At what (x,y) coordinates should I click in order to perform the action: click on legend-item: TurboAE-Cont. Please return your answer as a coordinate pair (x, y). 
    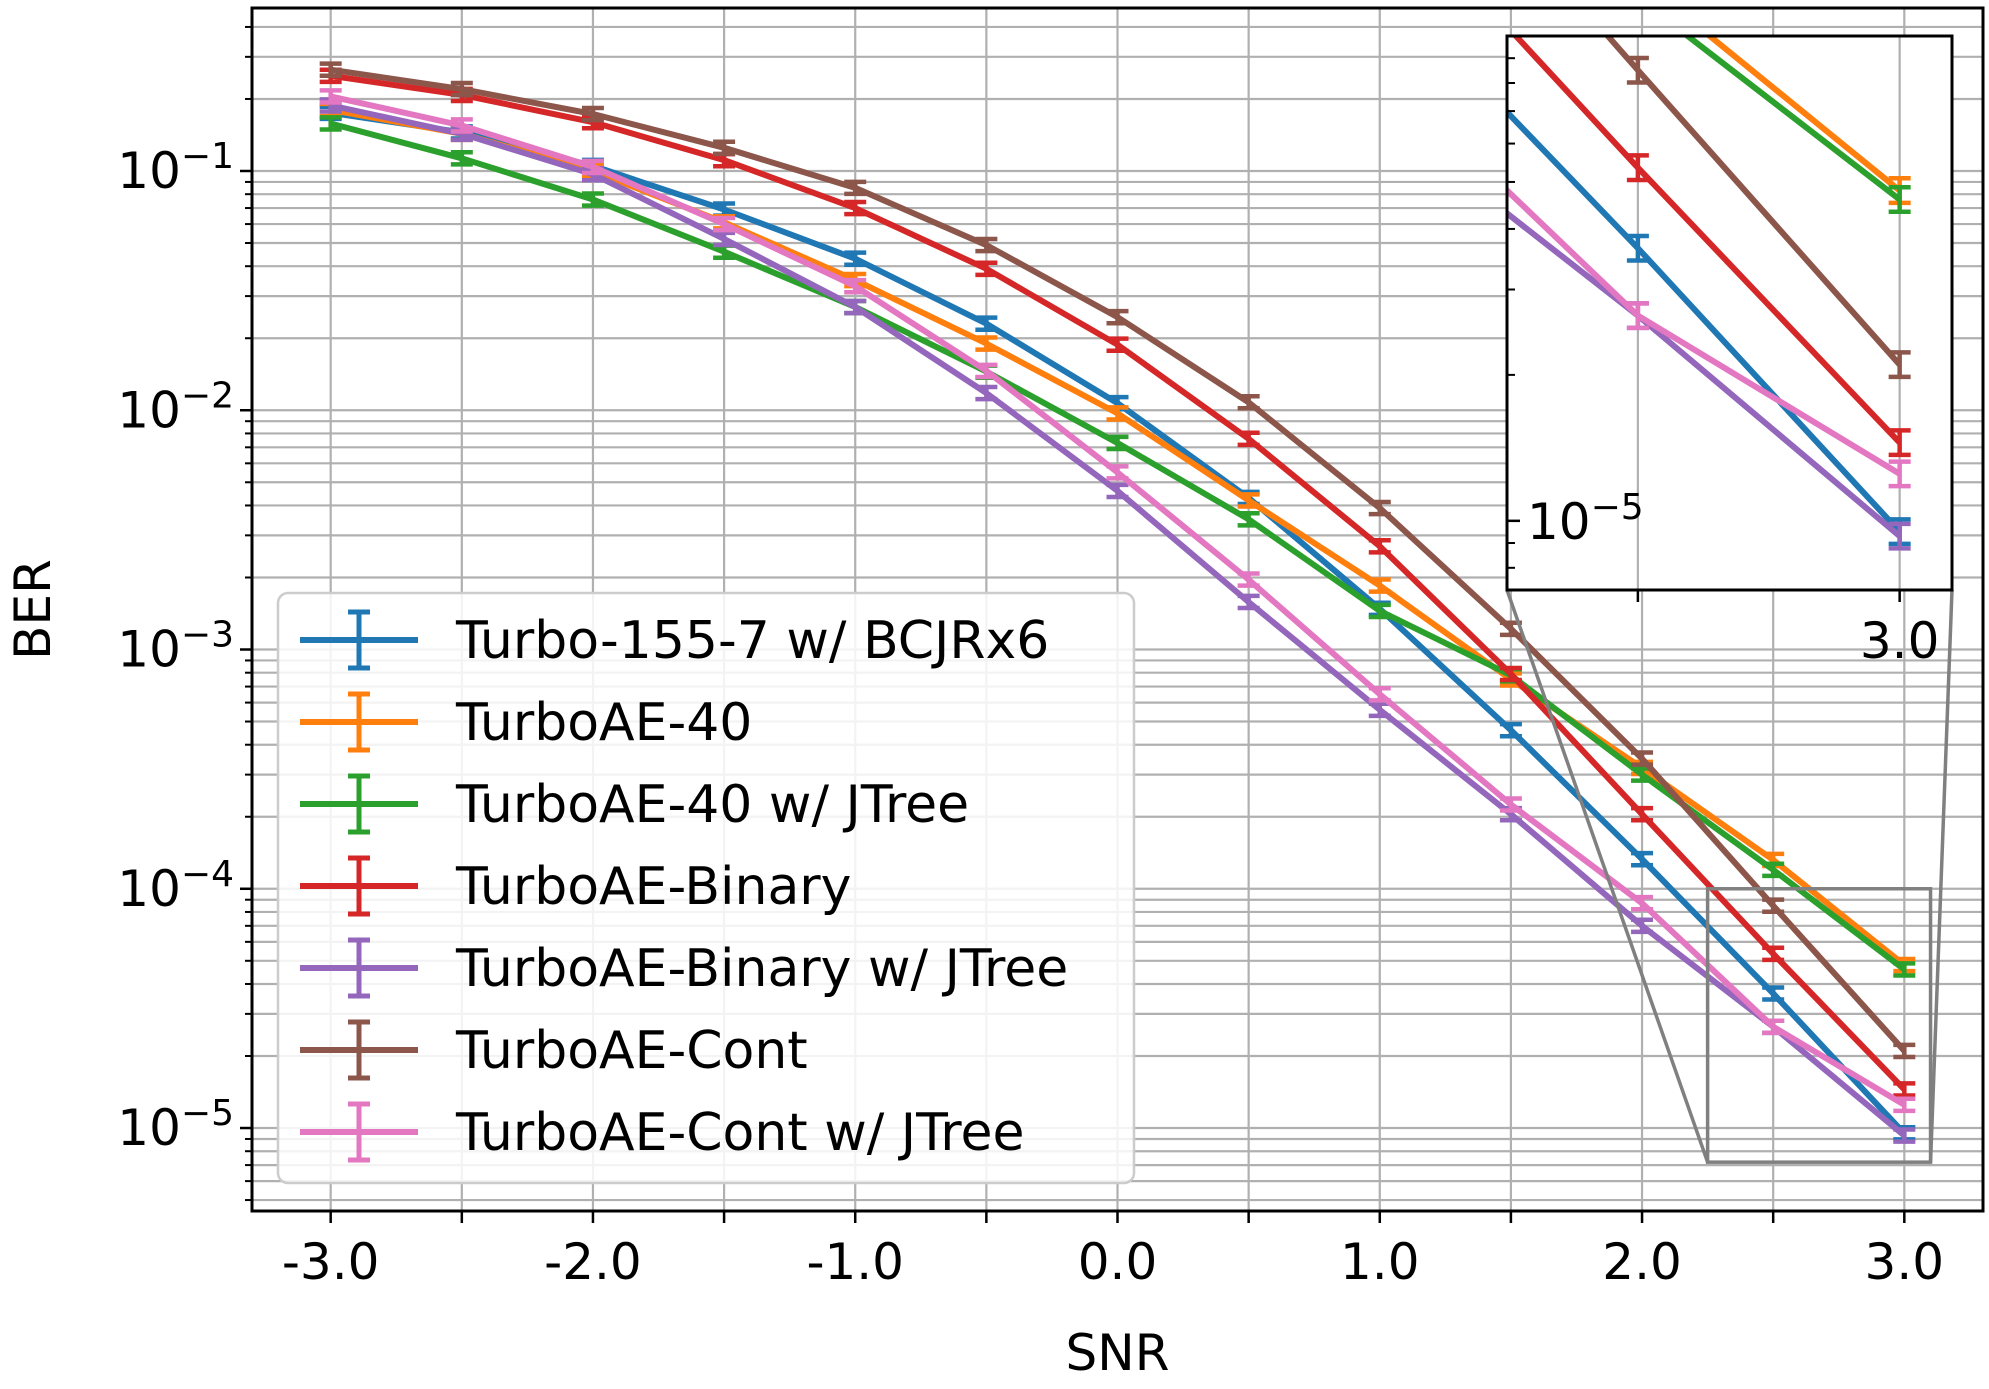
    Looking at the image, I should click on (554, 1050).